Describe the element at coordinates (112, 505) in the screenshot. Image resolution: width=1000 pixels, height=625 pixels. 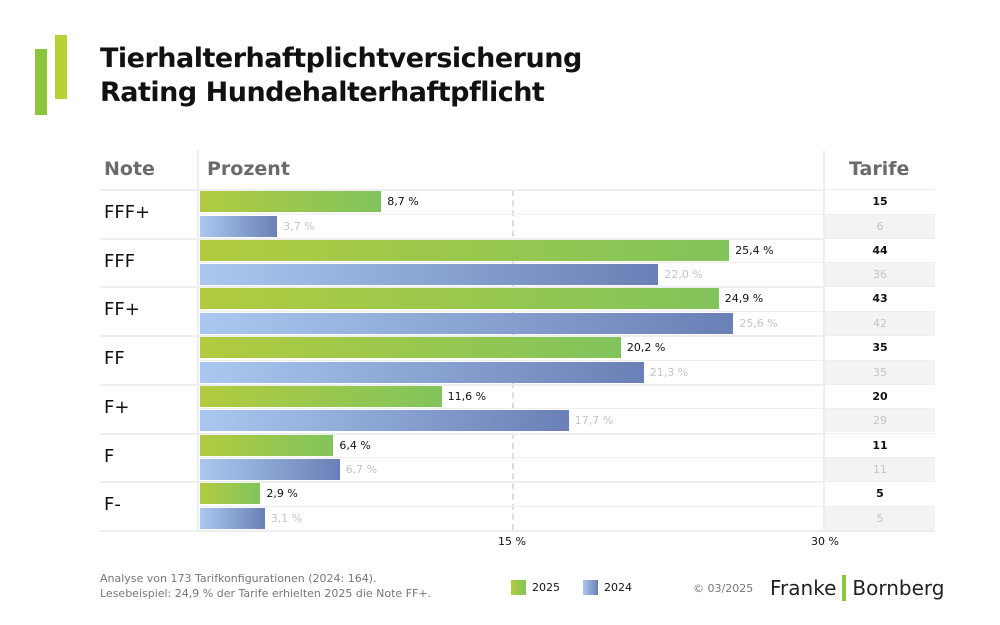
I see `category-label: F-` at that location.